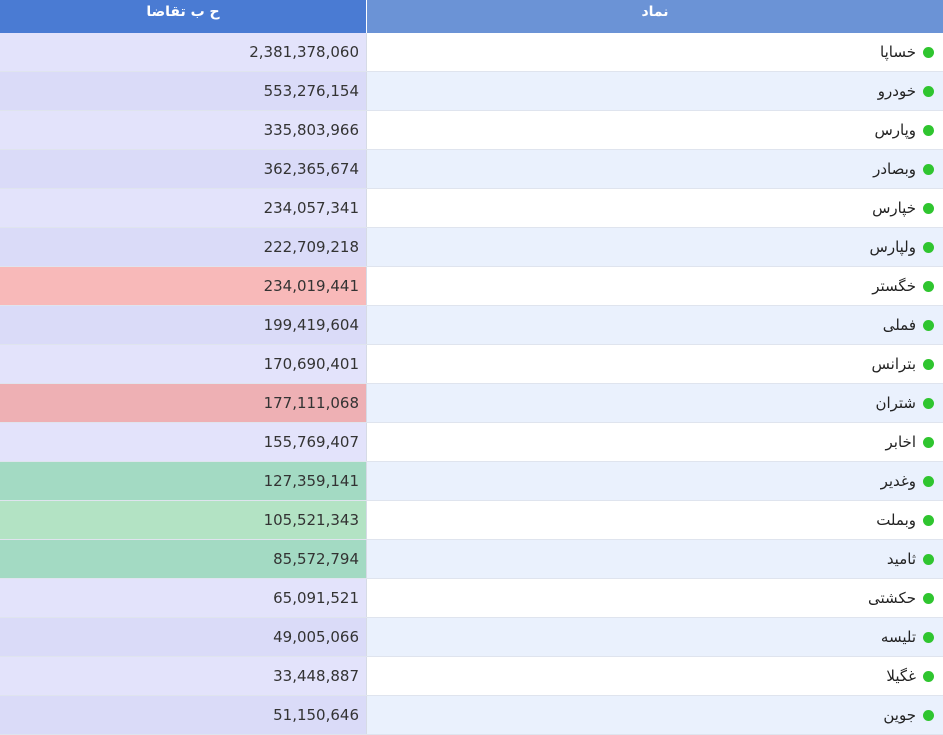  I want to click on table-row: 222,709,218 ولپارس, so click(471, 247).